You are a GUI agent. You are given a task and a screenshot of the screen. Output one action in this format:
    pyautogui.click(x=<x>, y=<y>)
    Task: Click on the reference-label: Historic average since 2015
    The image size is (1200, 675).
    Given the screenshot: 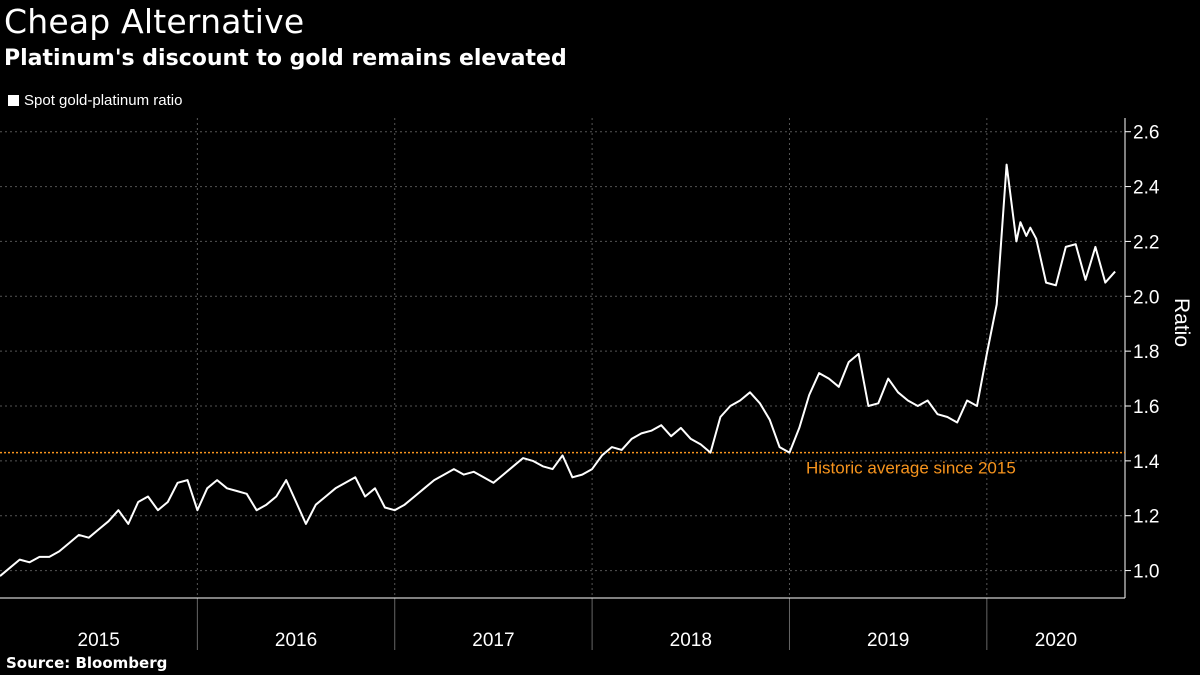 What is the action you would take?
    pyautogui.click(x=911, y=468)
    